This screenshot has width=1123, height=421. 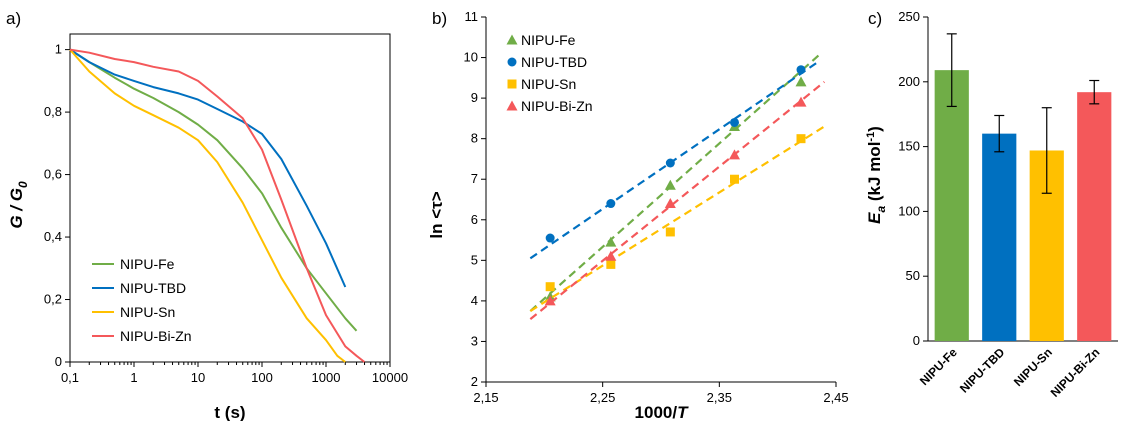 I want to click on panel-a-ylabel: G / G0, so click(x=18, y=205).